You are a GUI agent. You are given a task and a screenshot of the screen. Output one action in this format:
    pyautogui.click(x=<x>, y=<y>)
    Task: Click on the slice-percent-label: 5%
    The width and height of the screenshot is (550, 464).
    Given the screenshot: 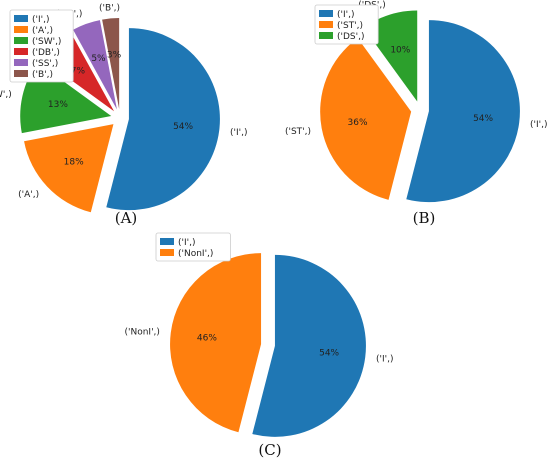 What is the action you would take?
    pyautogui.click(x=98, y=59)
    